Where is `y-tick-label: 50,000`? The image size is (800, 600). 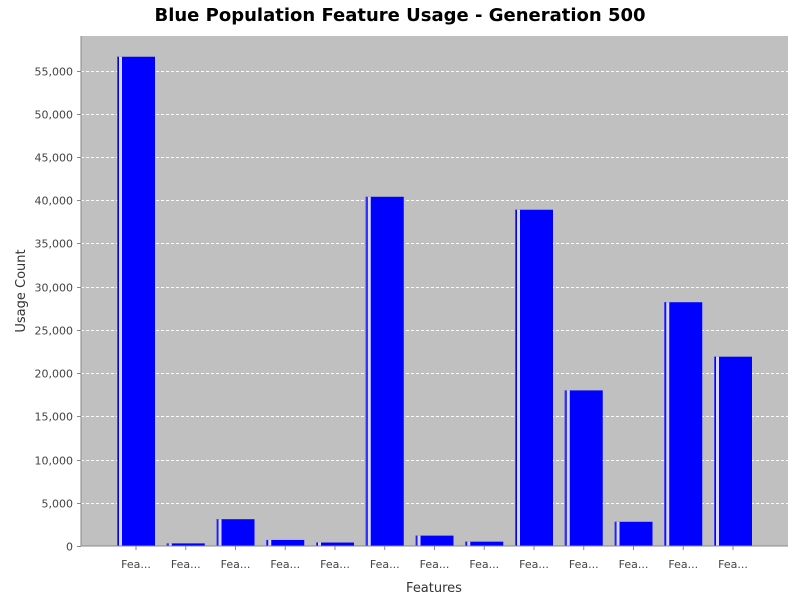 y-tick-label: 50,000 is located at coordinates (54, 115).